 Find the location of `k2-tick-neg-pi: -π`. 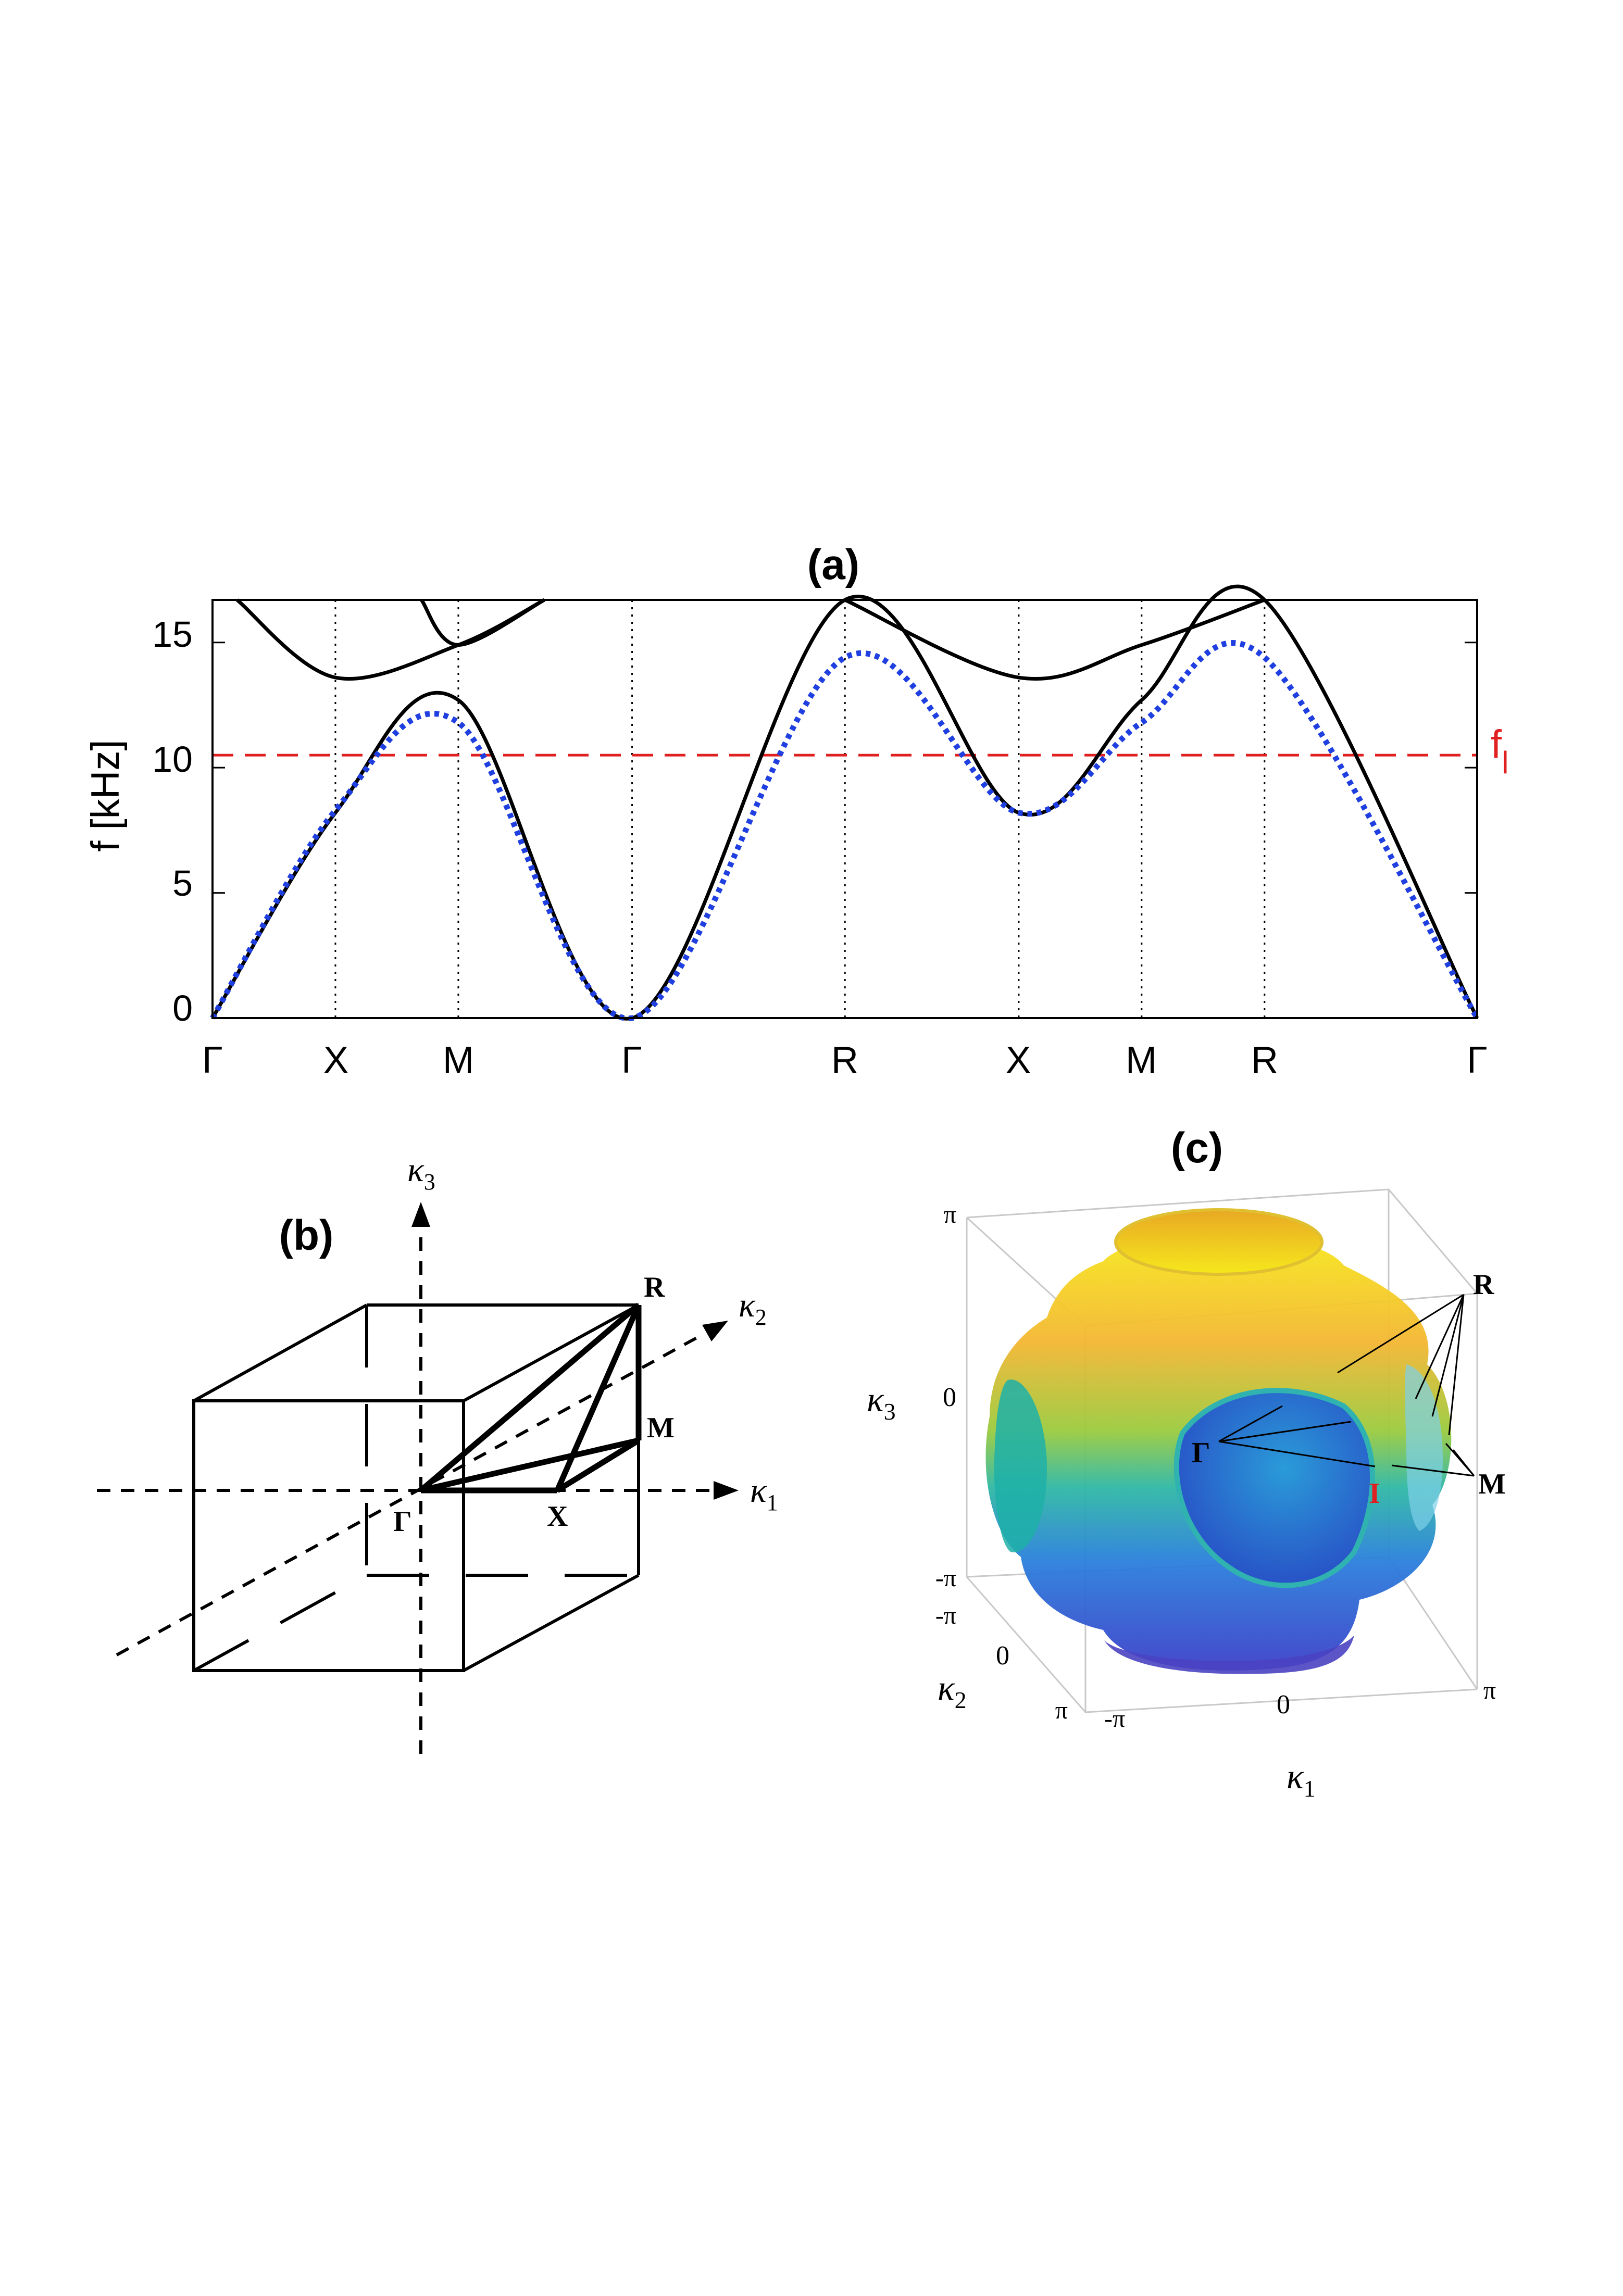

k2-tick-neg-pi: -π is located at coordinates (945, 1615).